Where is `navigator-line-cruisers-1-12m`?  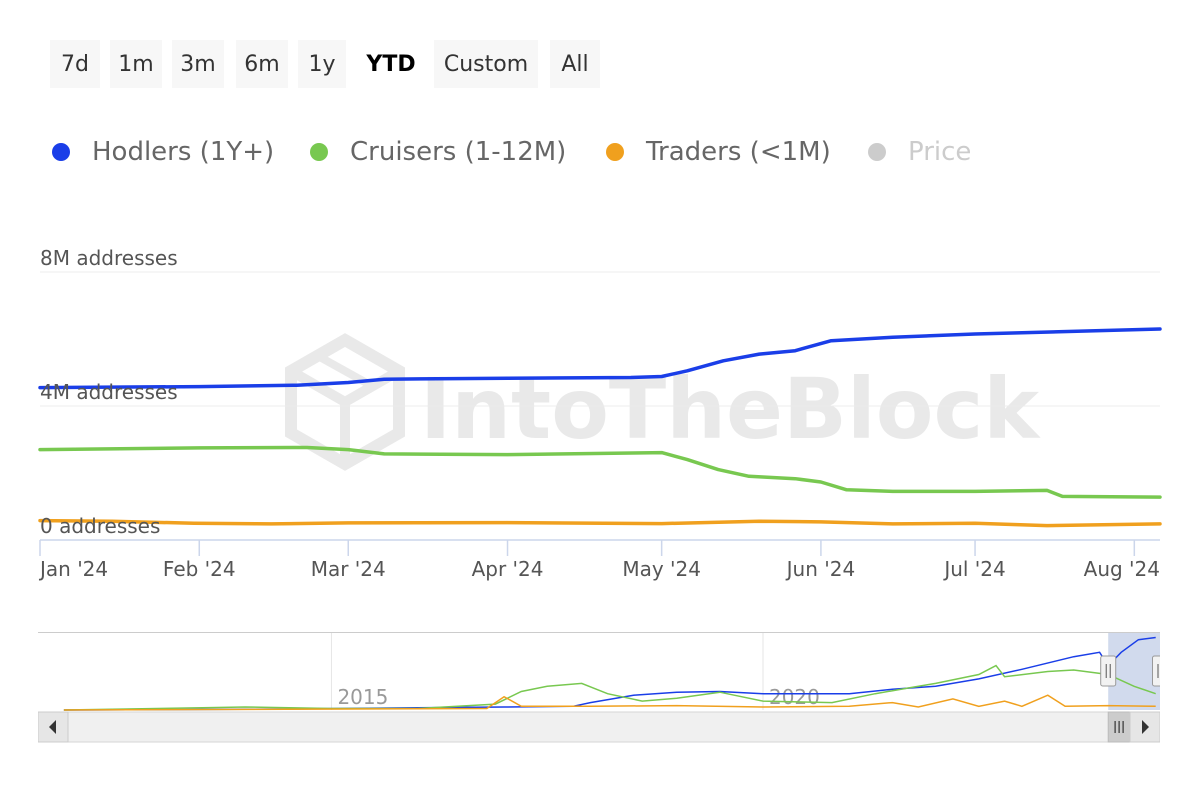
navigator-line-cruisers-1-12m is located at coordinates (609, 687).